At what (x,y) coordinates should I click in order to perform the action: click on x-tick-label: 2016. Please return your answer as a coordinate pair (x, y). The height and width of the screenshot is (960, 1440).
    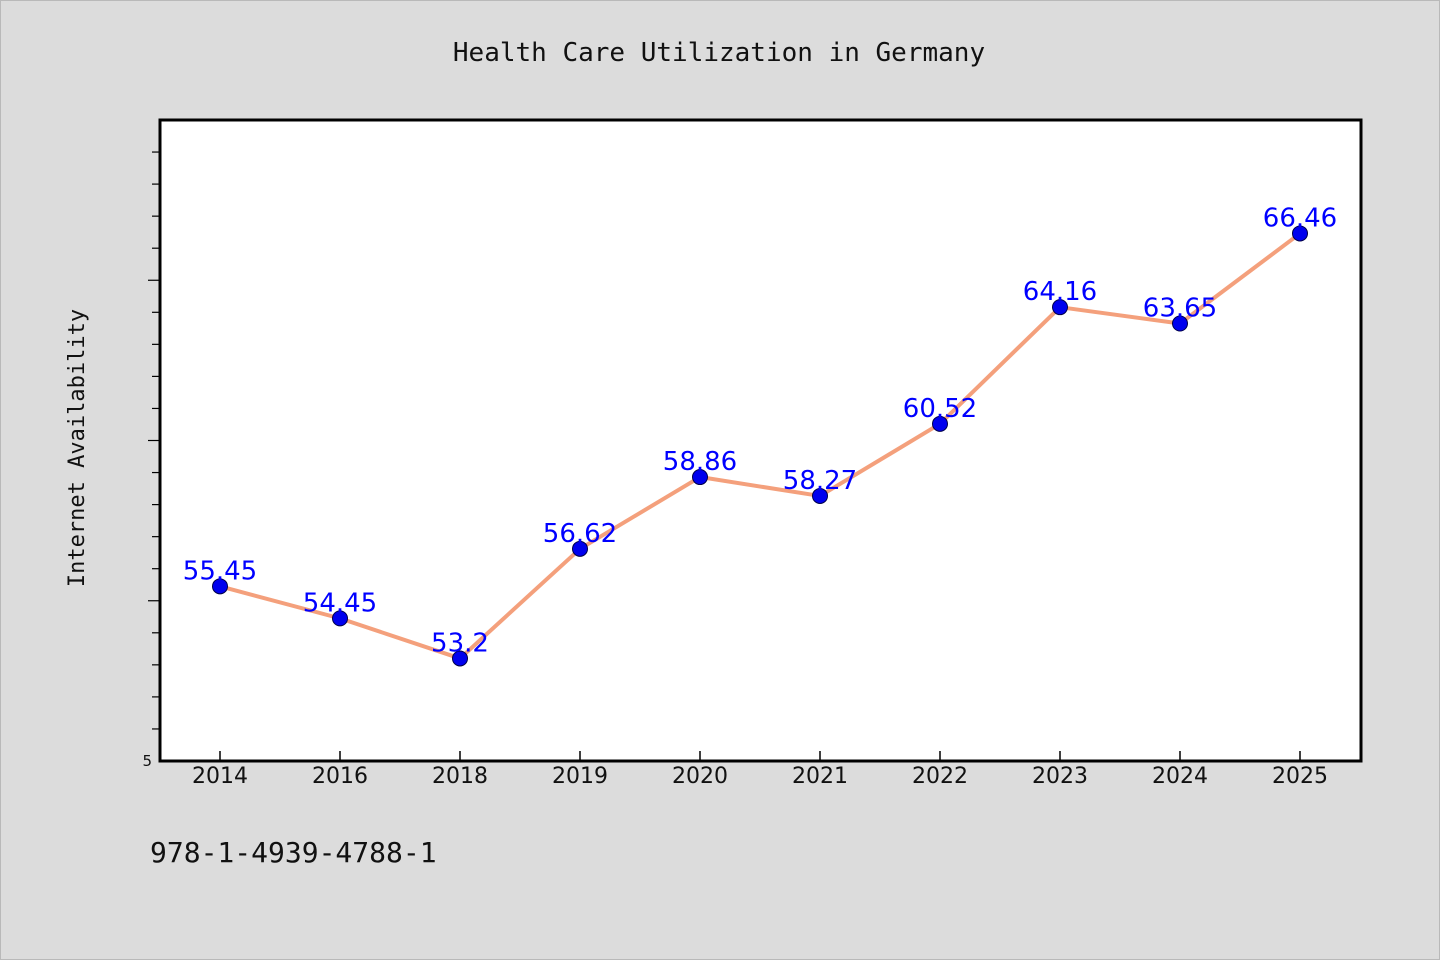
    Looking at the image, I should click on (340, 776).